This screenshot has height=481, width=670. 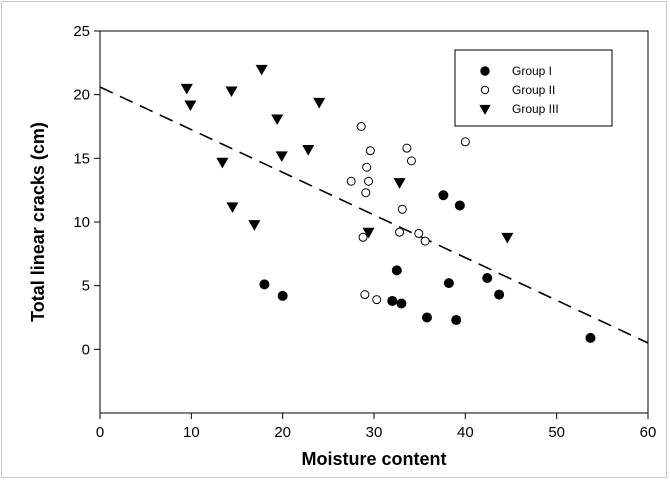 I want to click on y-tick-label: 20, so click(x=81, y=95).